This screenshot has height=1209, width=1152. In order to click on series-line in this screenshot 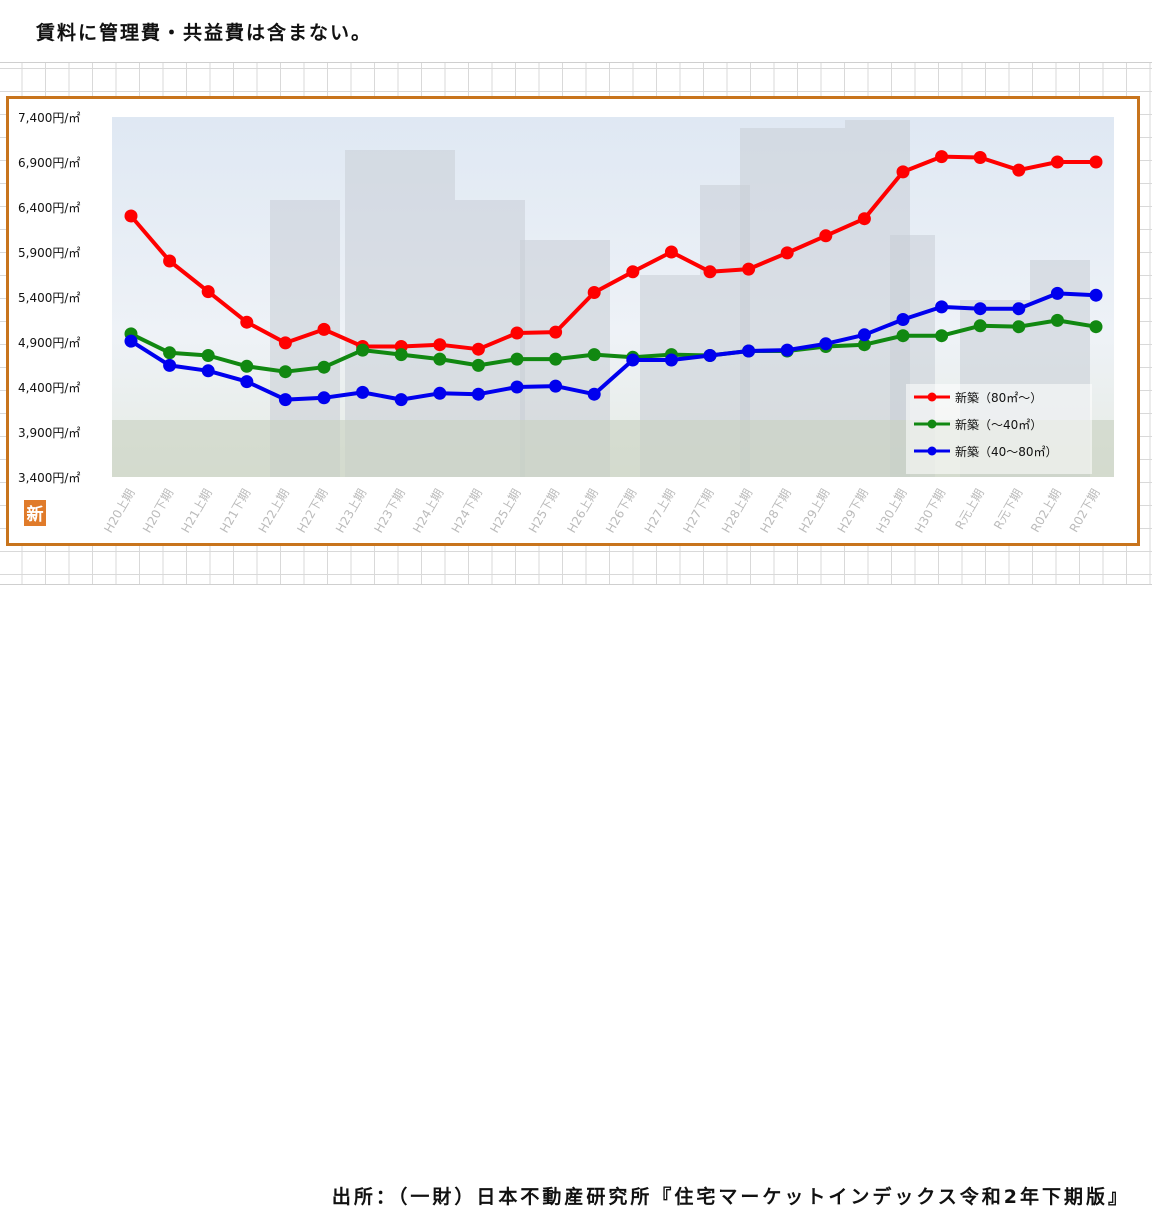, I will do `click(612, 253)`.